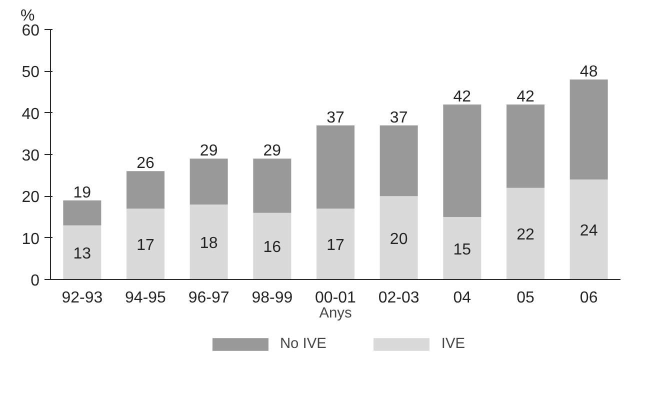 This screenshot has width=653, height=407. What do you see at coordinates (303, 344) in the screenshot?
I see `legend-label: No IVE` at bounding box center [303, 344].